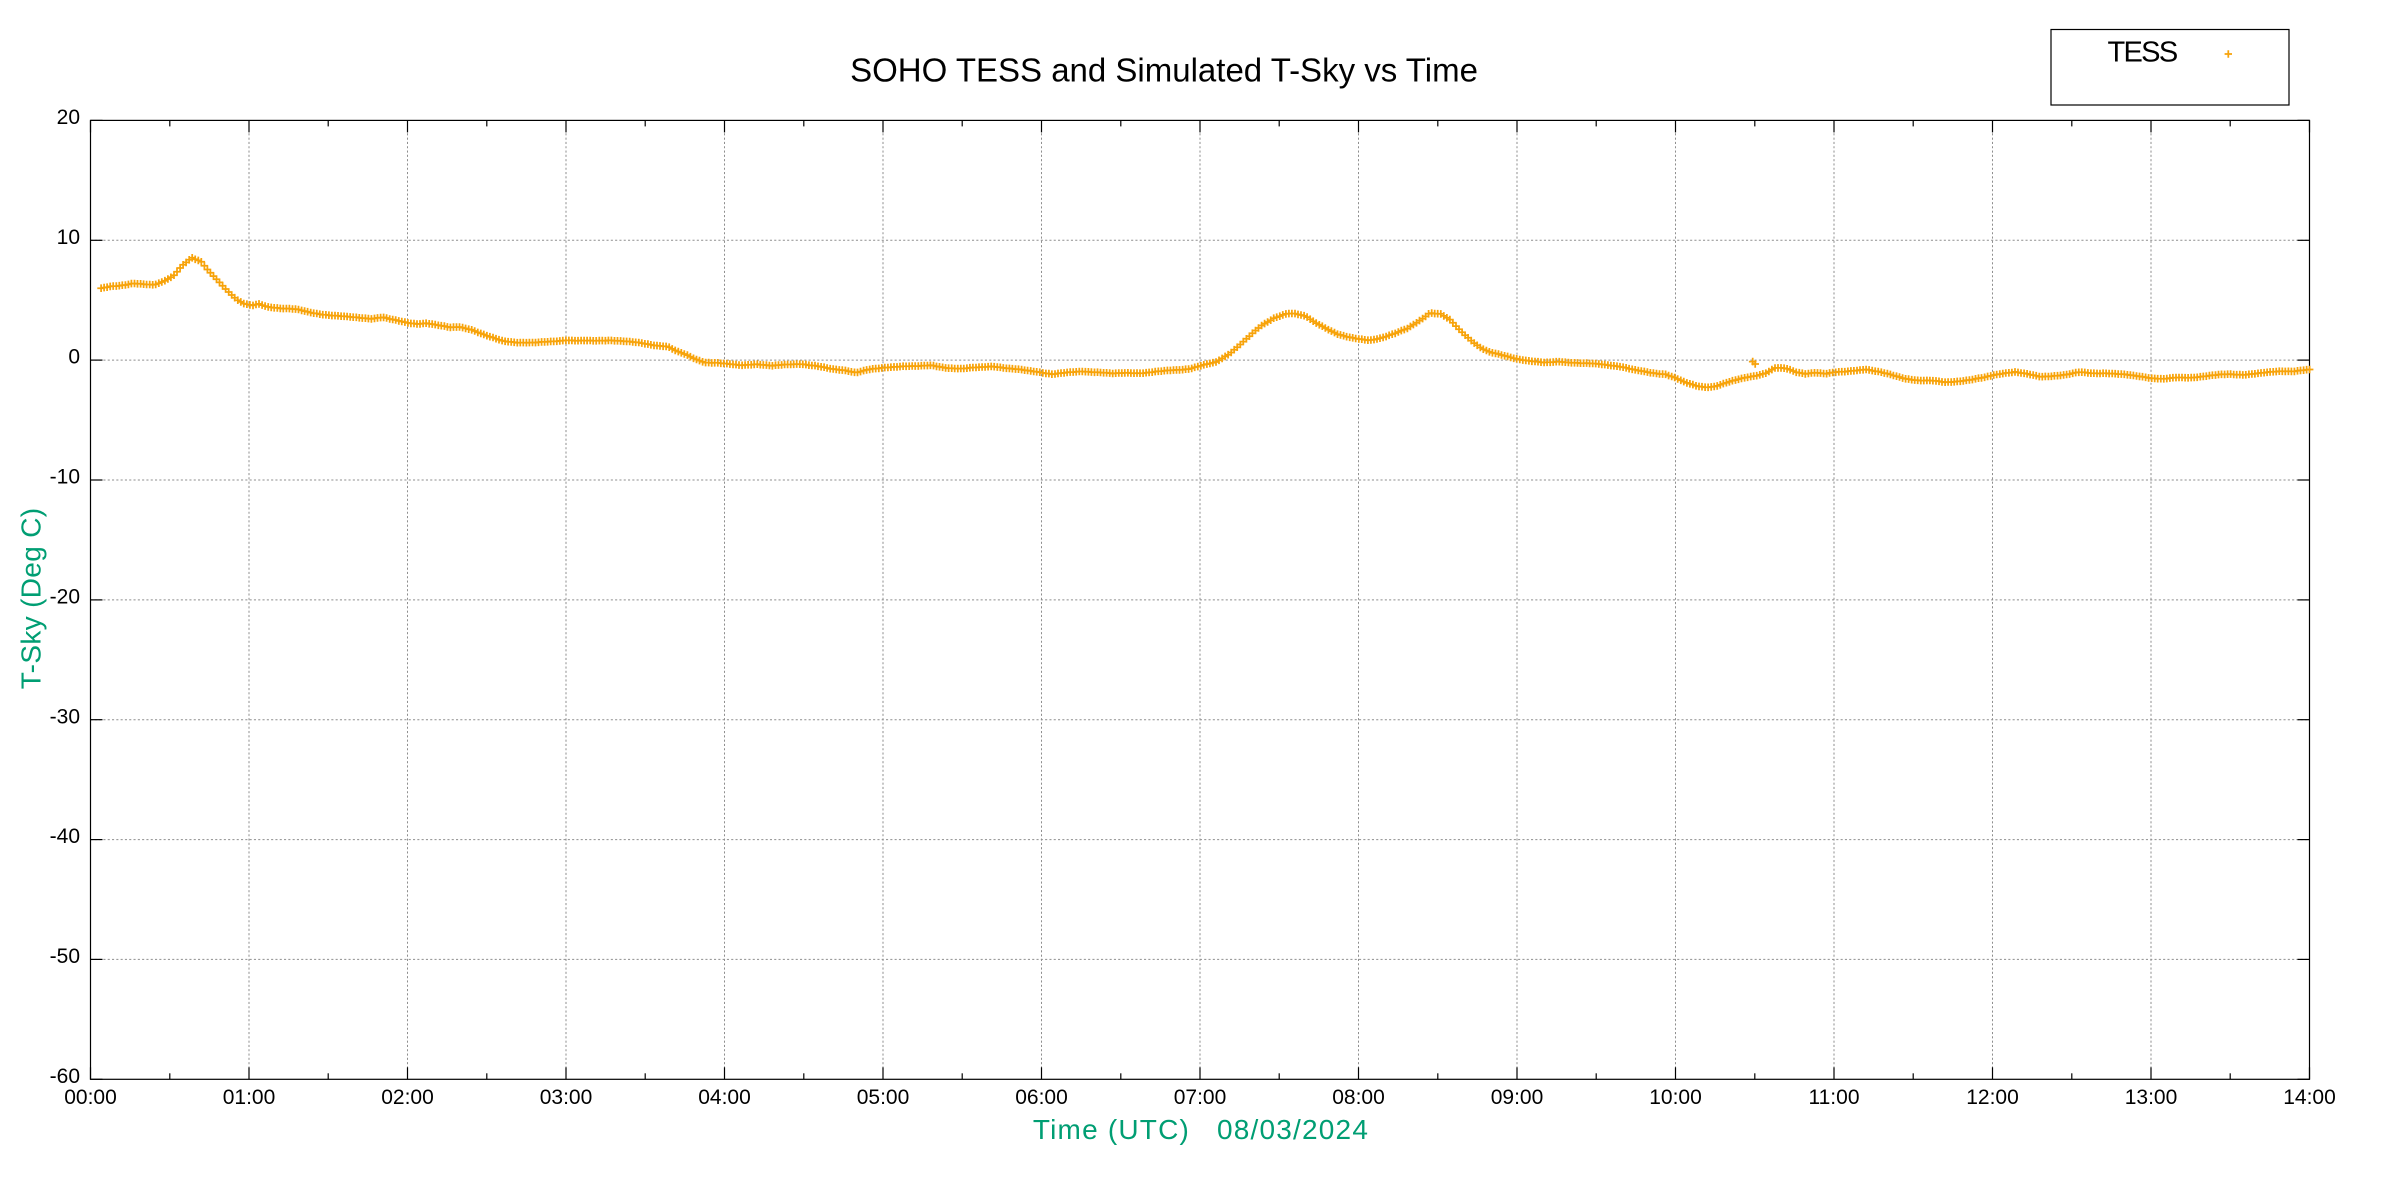 The height and width of the screenshot is (1200, 2400). What do you see at coordinates (566, 1097) in the screenshot?
I see `svg-text: 03:00` at bounding box center [566, 1097].